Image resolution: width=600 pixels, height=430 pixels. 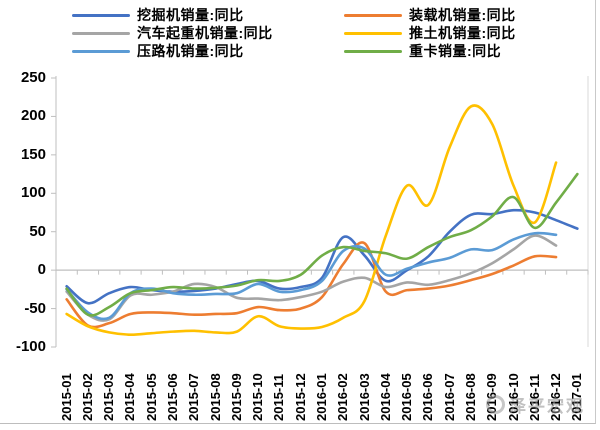 I want to click on legend-item: 重卡销量:同比, so click(x=469, y=51).